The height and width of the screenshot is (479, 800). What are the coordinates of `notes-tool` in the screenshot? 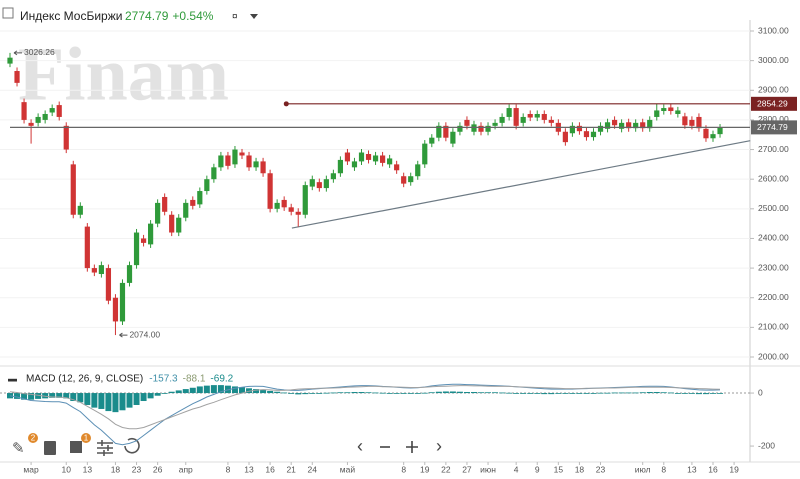 It's located at (50, 448).